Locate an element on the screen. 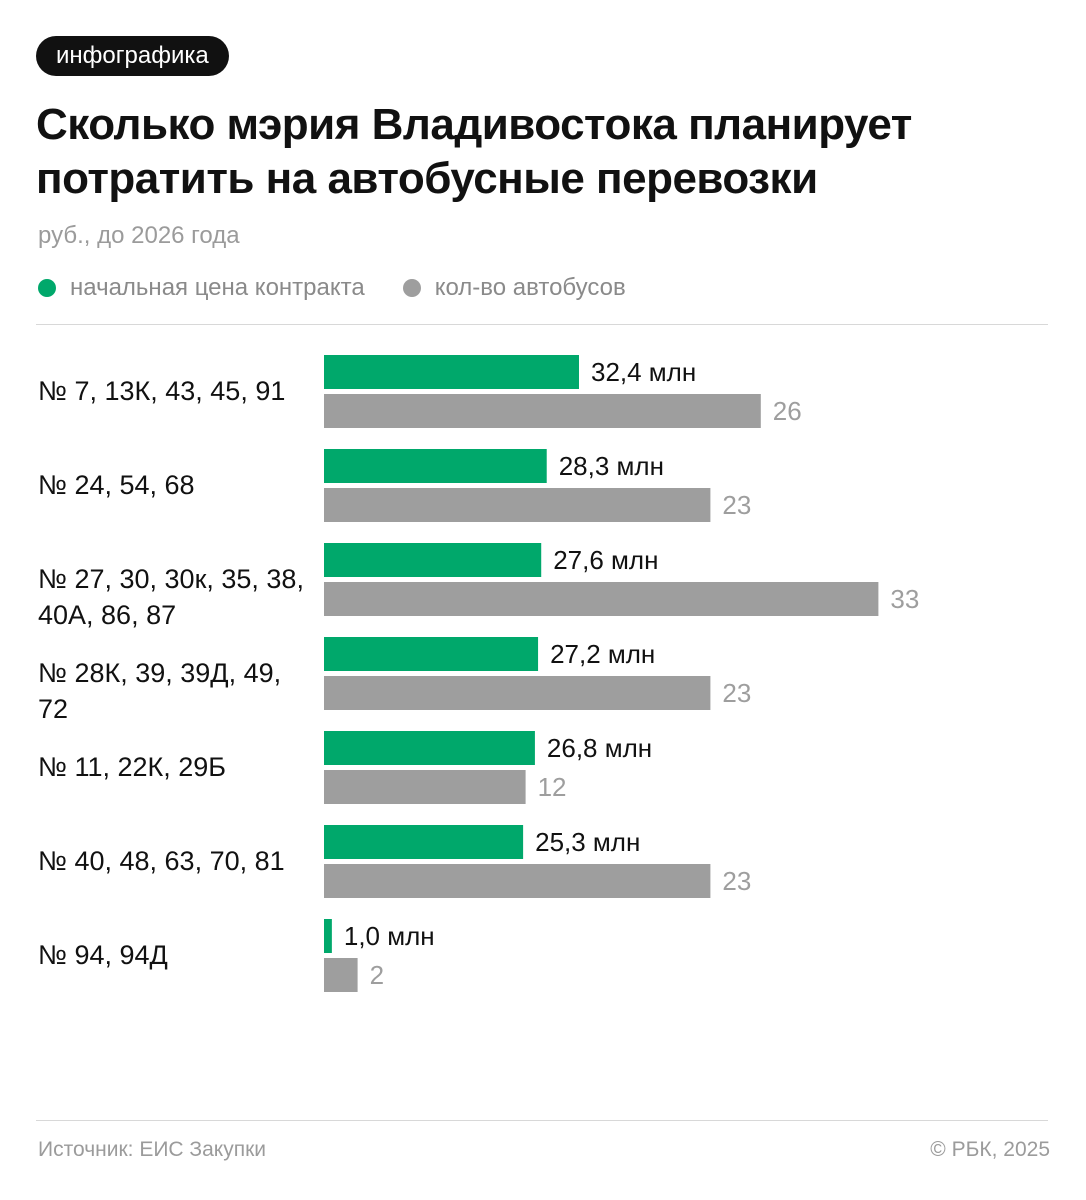 The image size is (1086, 1200). price-value-label-3: 27,6 млн is located at coordinates (605, 560).